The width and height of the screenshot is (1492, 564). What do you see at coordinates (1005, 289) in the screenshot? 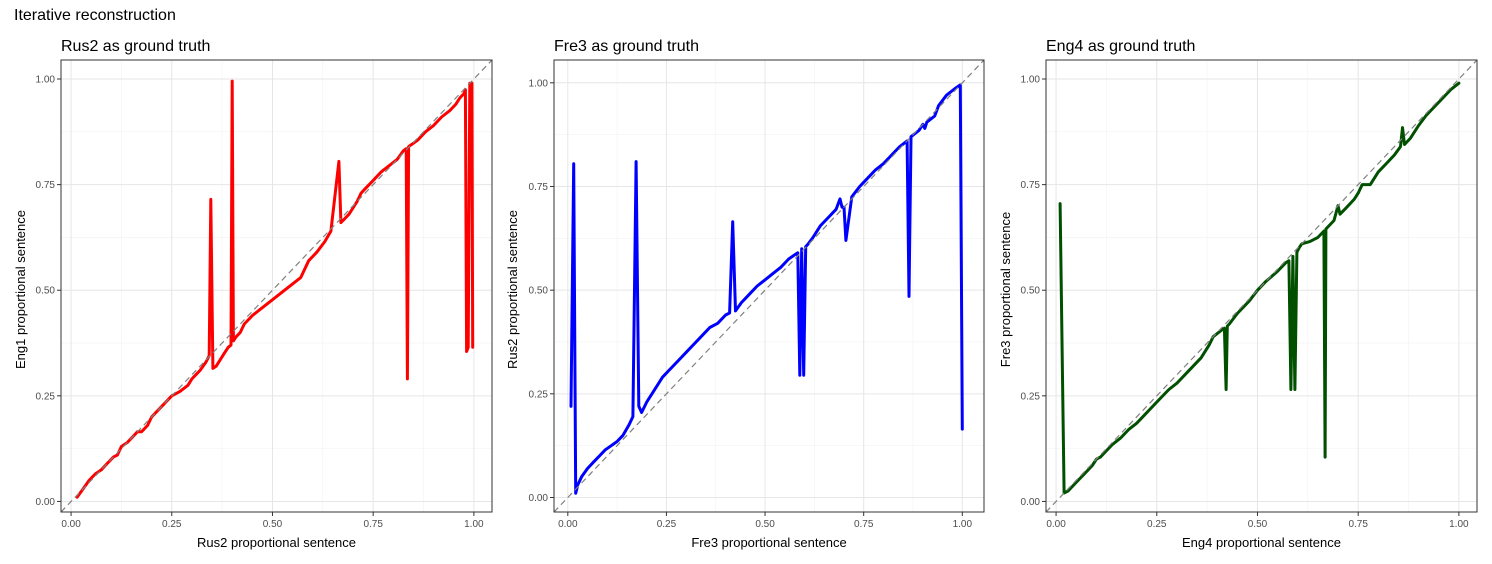
I see `y-axis-label: Fre3 proportional sentence` at bounding box center [1005, 289].